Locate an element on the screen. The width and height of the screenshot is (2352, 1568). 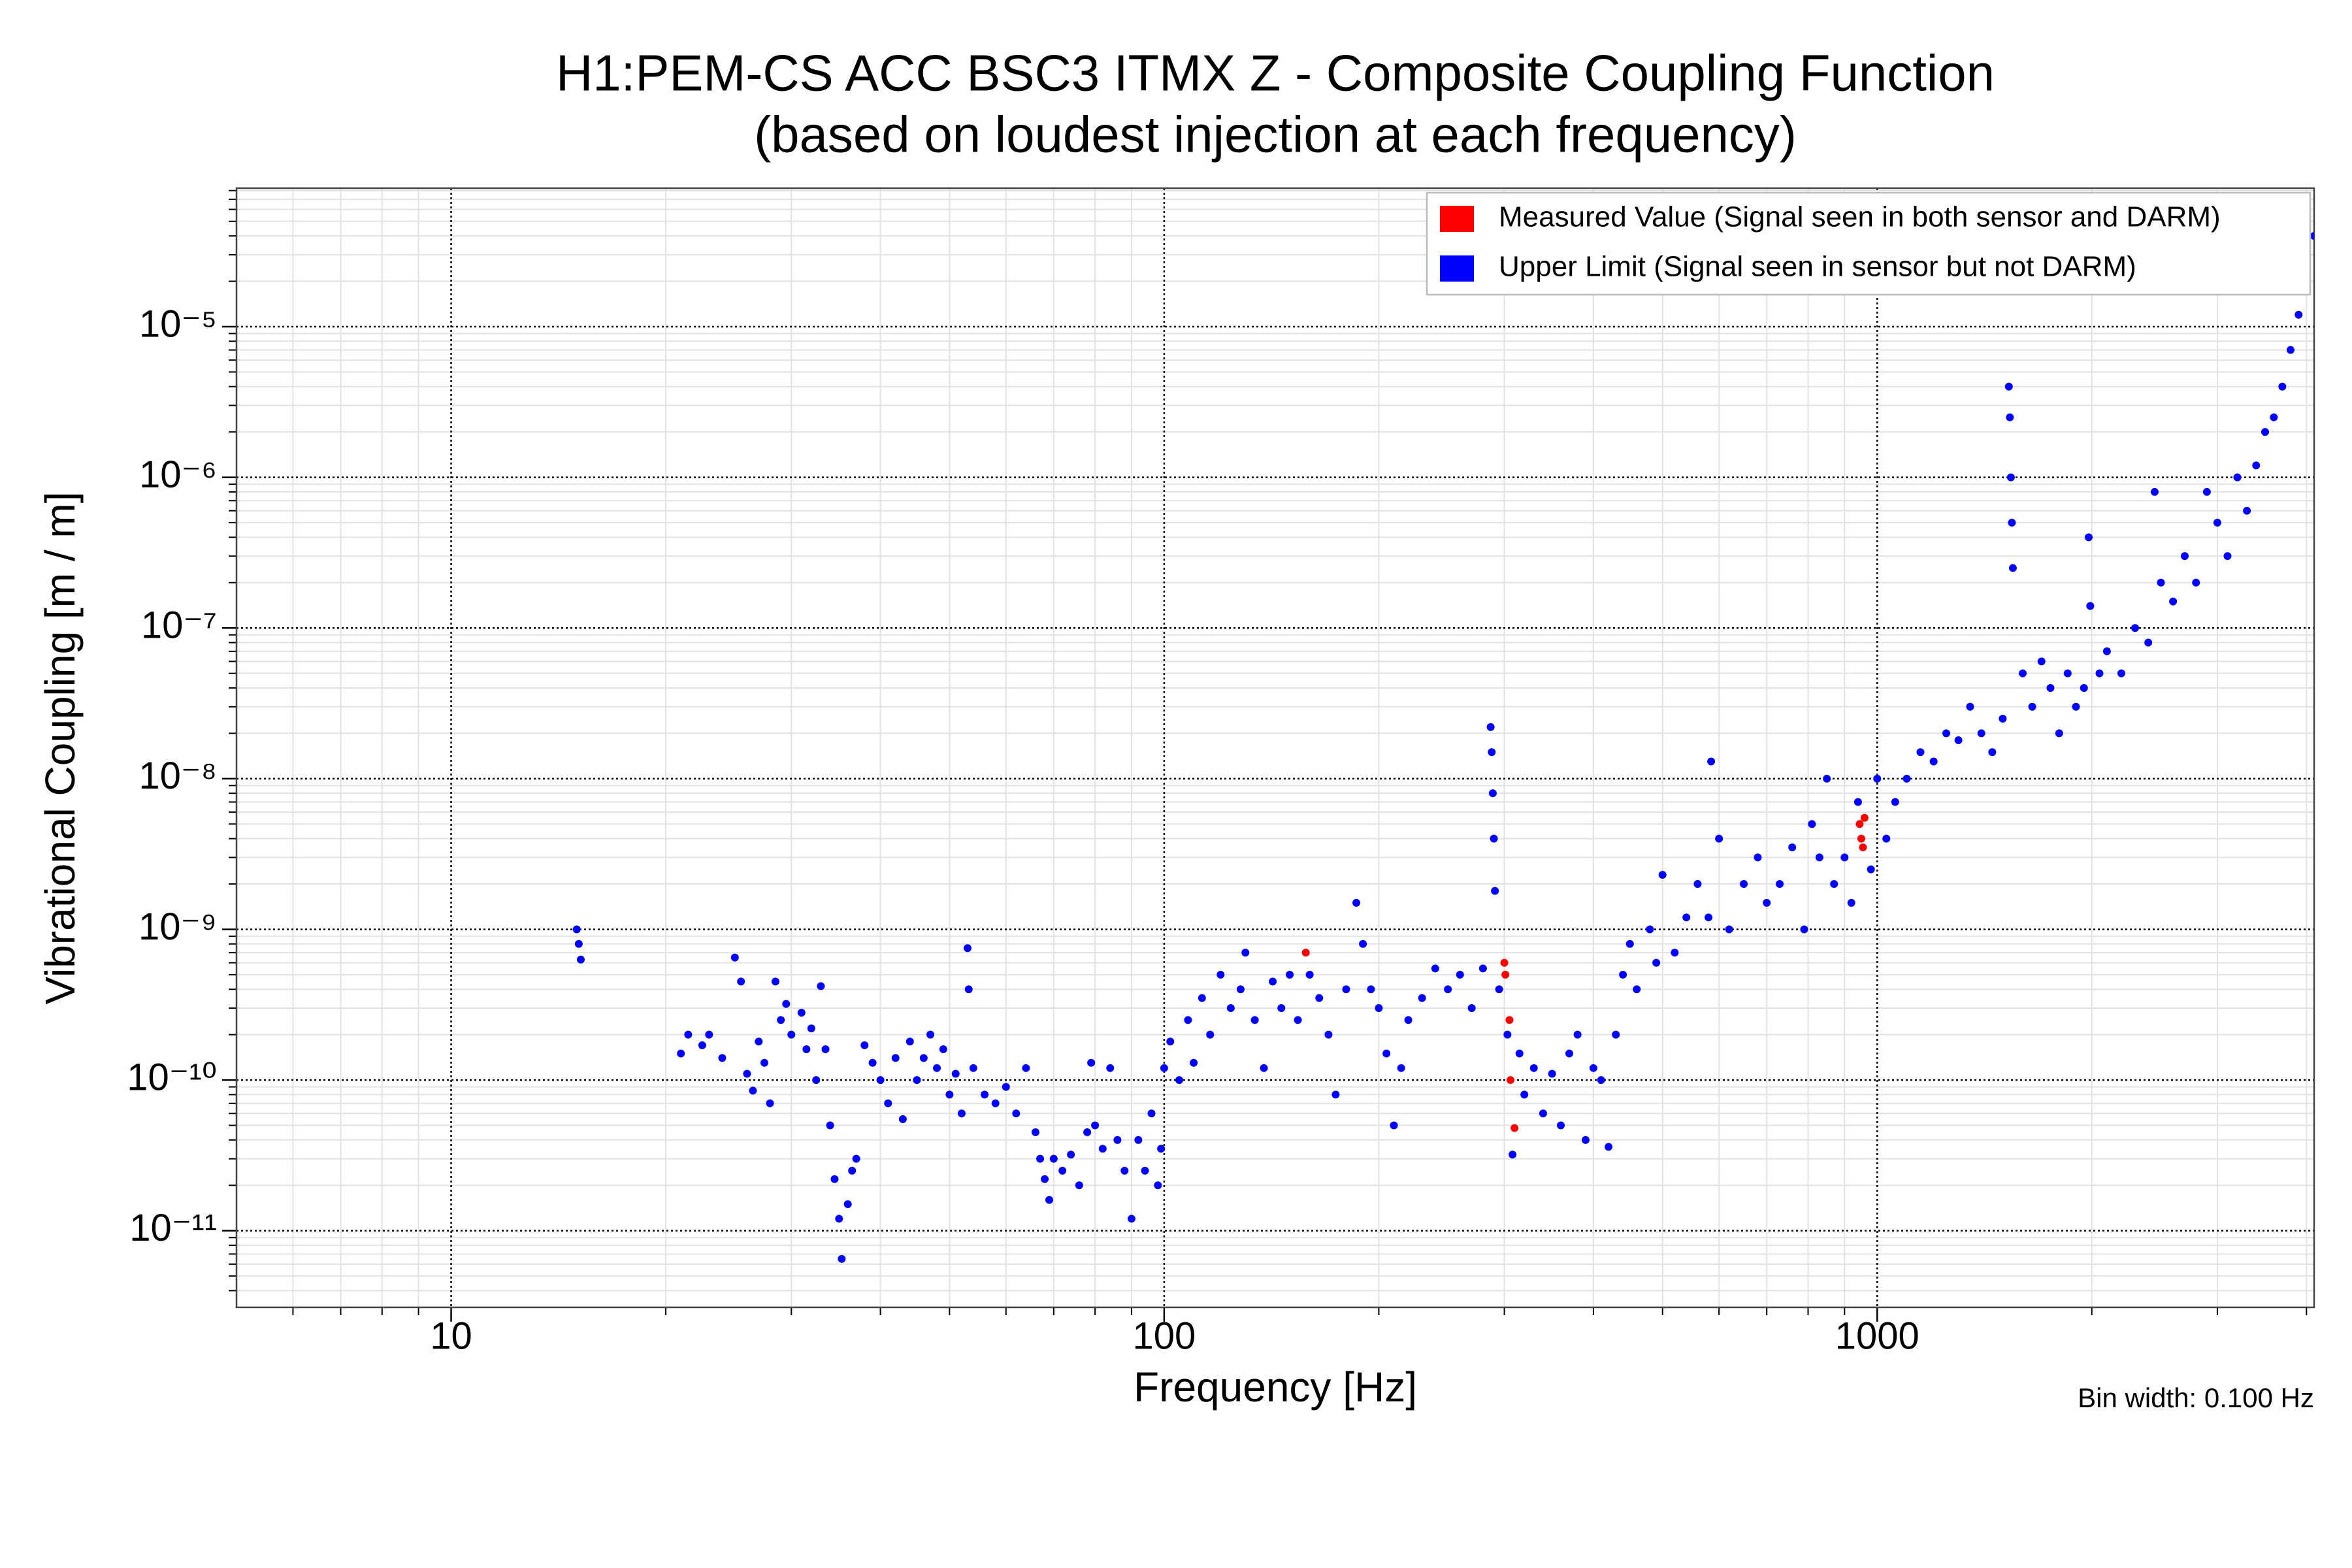
y-tick-label: 10⁻⁶ is located at coordinates (178, 474).